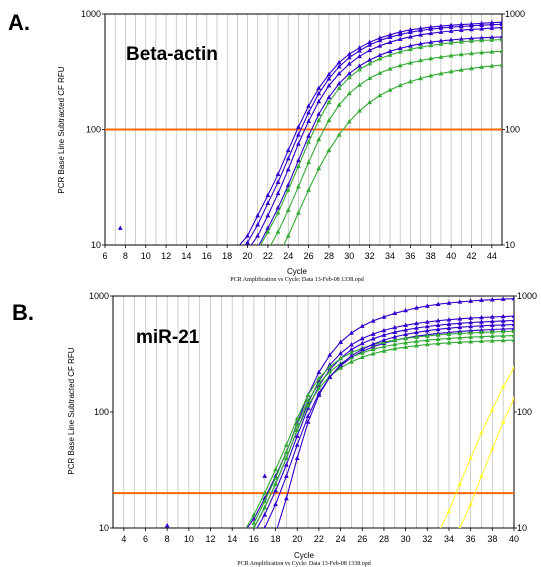 Image resolution: width=541 pixels, height=567 pixels. What do you see at coordinates (471, 256) in the screenshot?
I see `panel-a-x-tick-label: 42` at bounding box center [471, 256].